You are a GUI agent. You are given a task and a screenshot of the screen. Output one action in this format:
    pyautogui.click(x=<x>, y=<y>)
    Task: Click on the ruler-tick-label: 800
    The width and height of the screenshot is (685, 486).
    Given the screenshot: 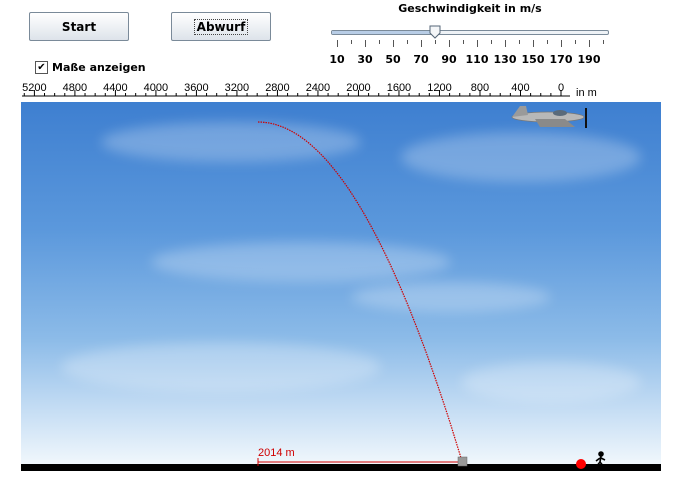 What is the action you would take?
    pyautogui.click(x=480, y=88)
    